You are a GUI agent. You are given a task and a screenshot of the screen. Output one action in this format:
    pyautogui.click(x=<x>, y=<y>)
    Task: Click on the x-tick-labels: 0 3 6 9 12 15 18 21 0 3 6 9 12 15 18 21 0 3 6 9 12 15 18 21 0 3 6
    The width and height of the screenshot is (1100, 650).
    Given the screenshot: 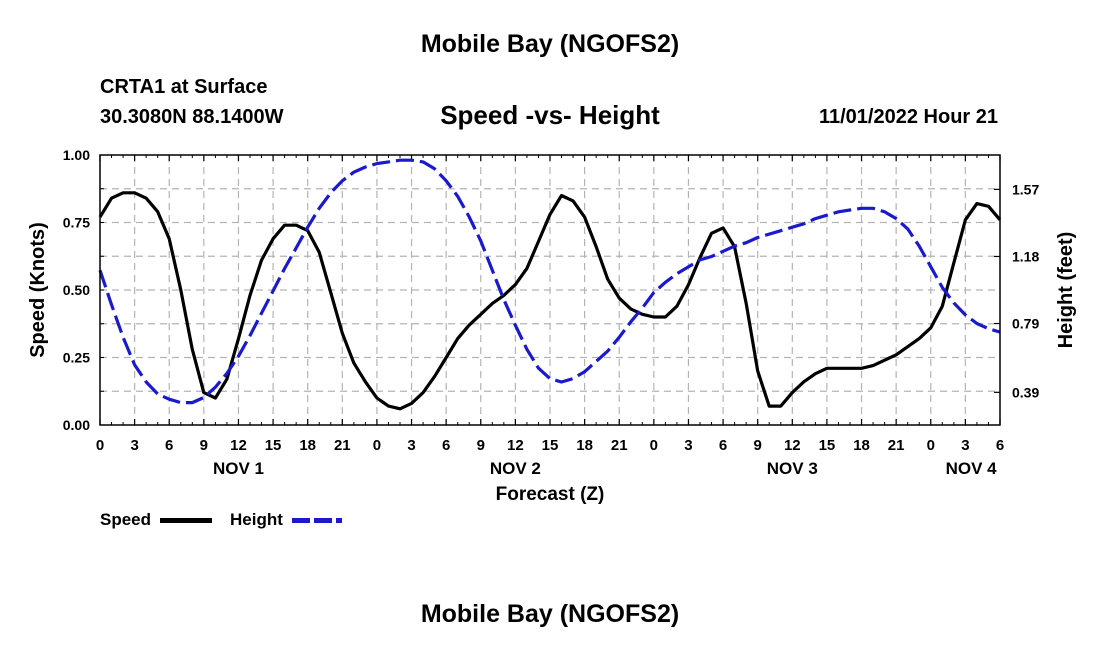 What is the action you would take?
    pyautogui.click(x=550, y=445)
    